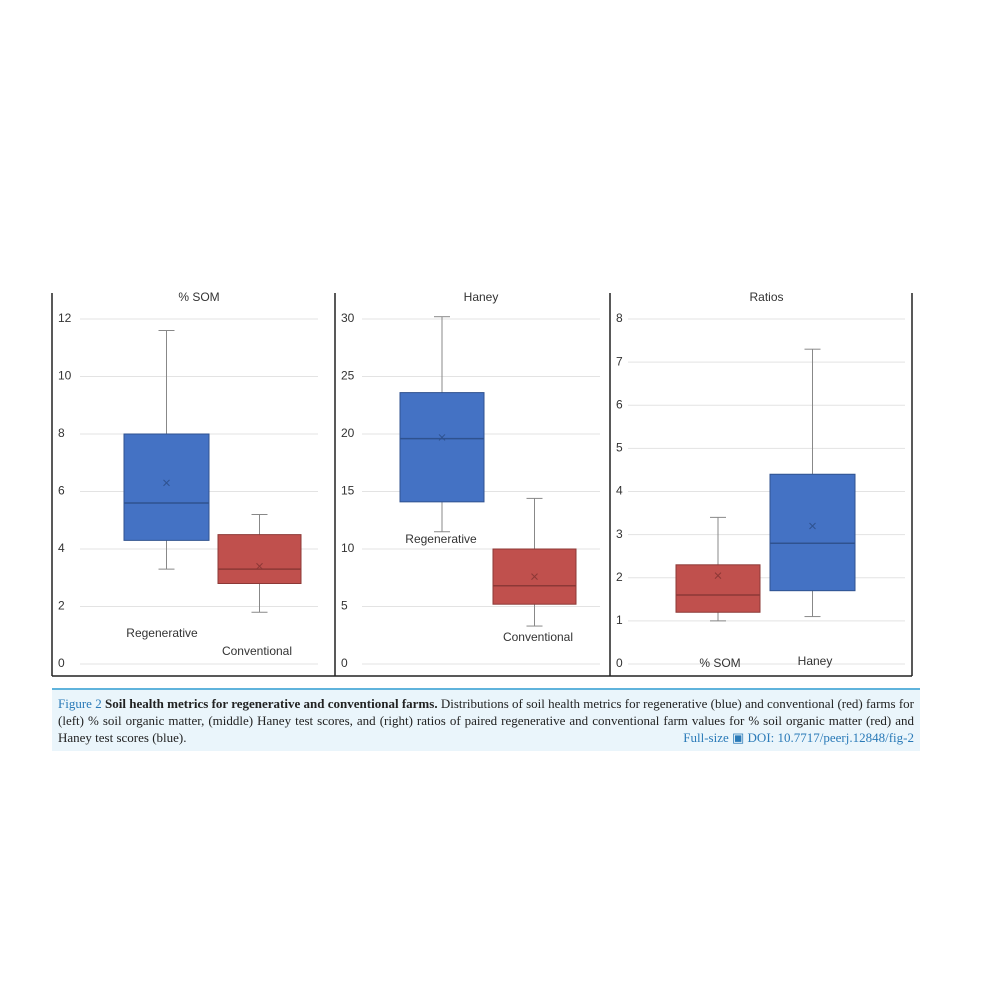 Image resolution: width=1000 pixels, height=1000 pixels. What do you see at coordinates (481, 297) in the screenshot?
I see `panel-title: Haney` at bounding box center [481, 297].